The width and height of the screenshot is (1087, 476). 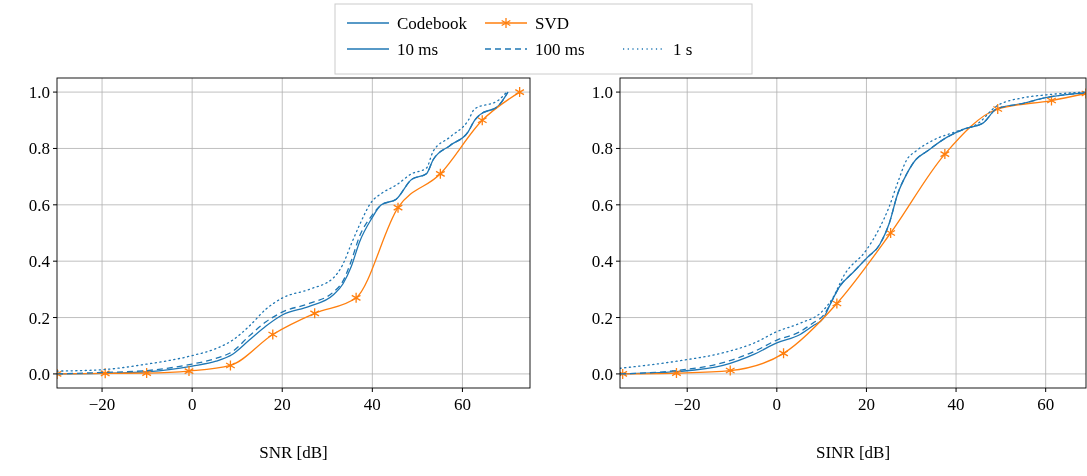 I want to click on legend-label: 100 ms, so click(x=560, y=49).